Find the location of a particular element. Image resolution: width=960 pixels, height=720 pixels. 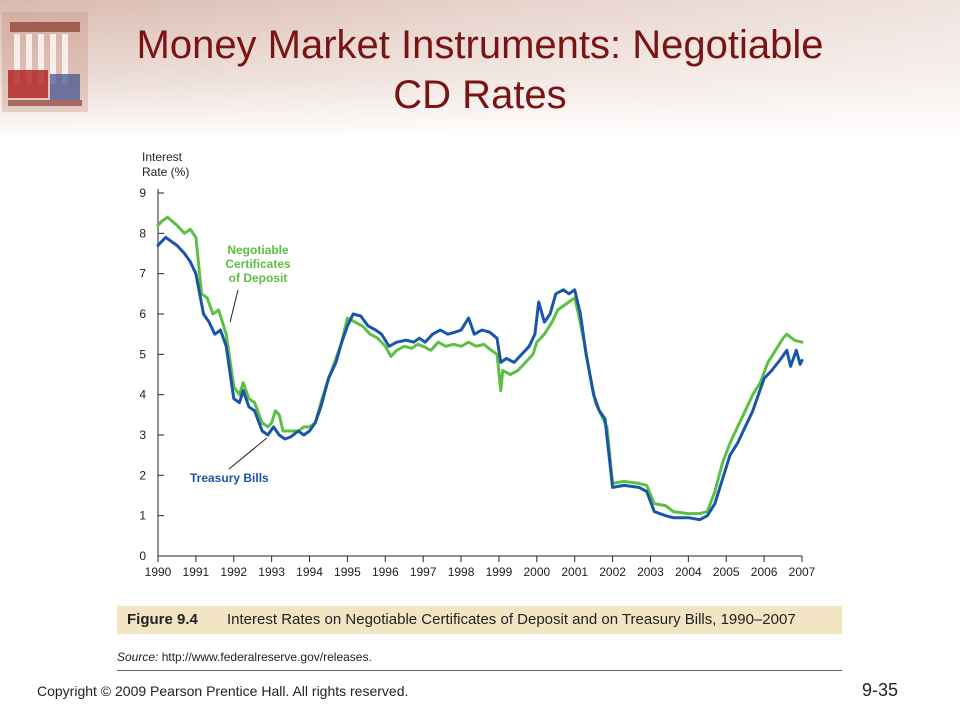

source-url: http://www.federalreserve.gov/releases. is located at coordinates (266, 657).